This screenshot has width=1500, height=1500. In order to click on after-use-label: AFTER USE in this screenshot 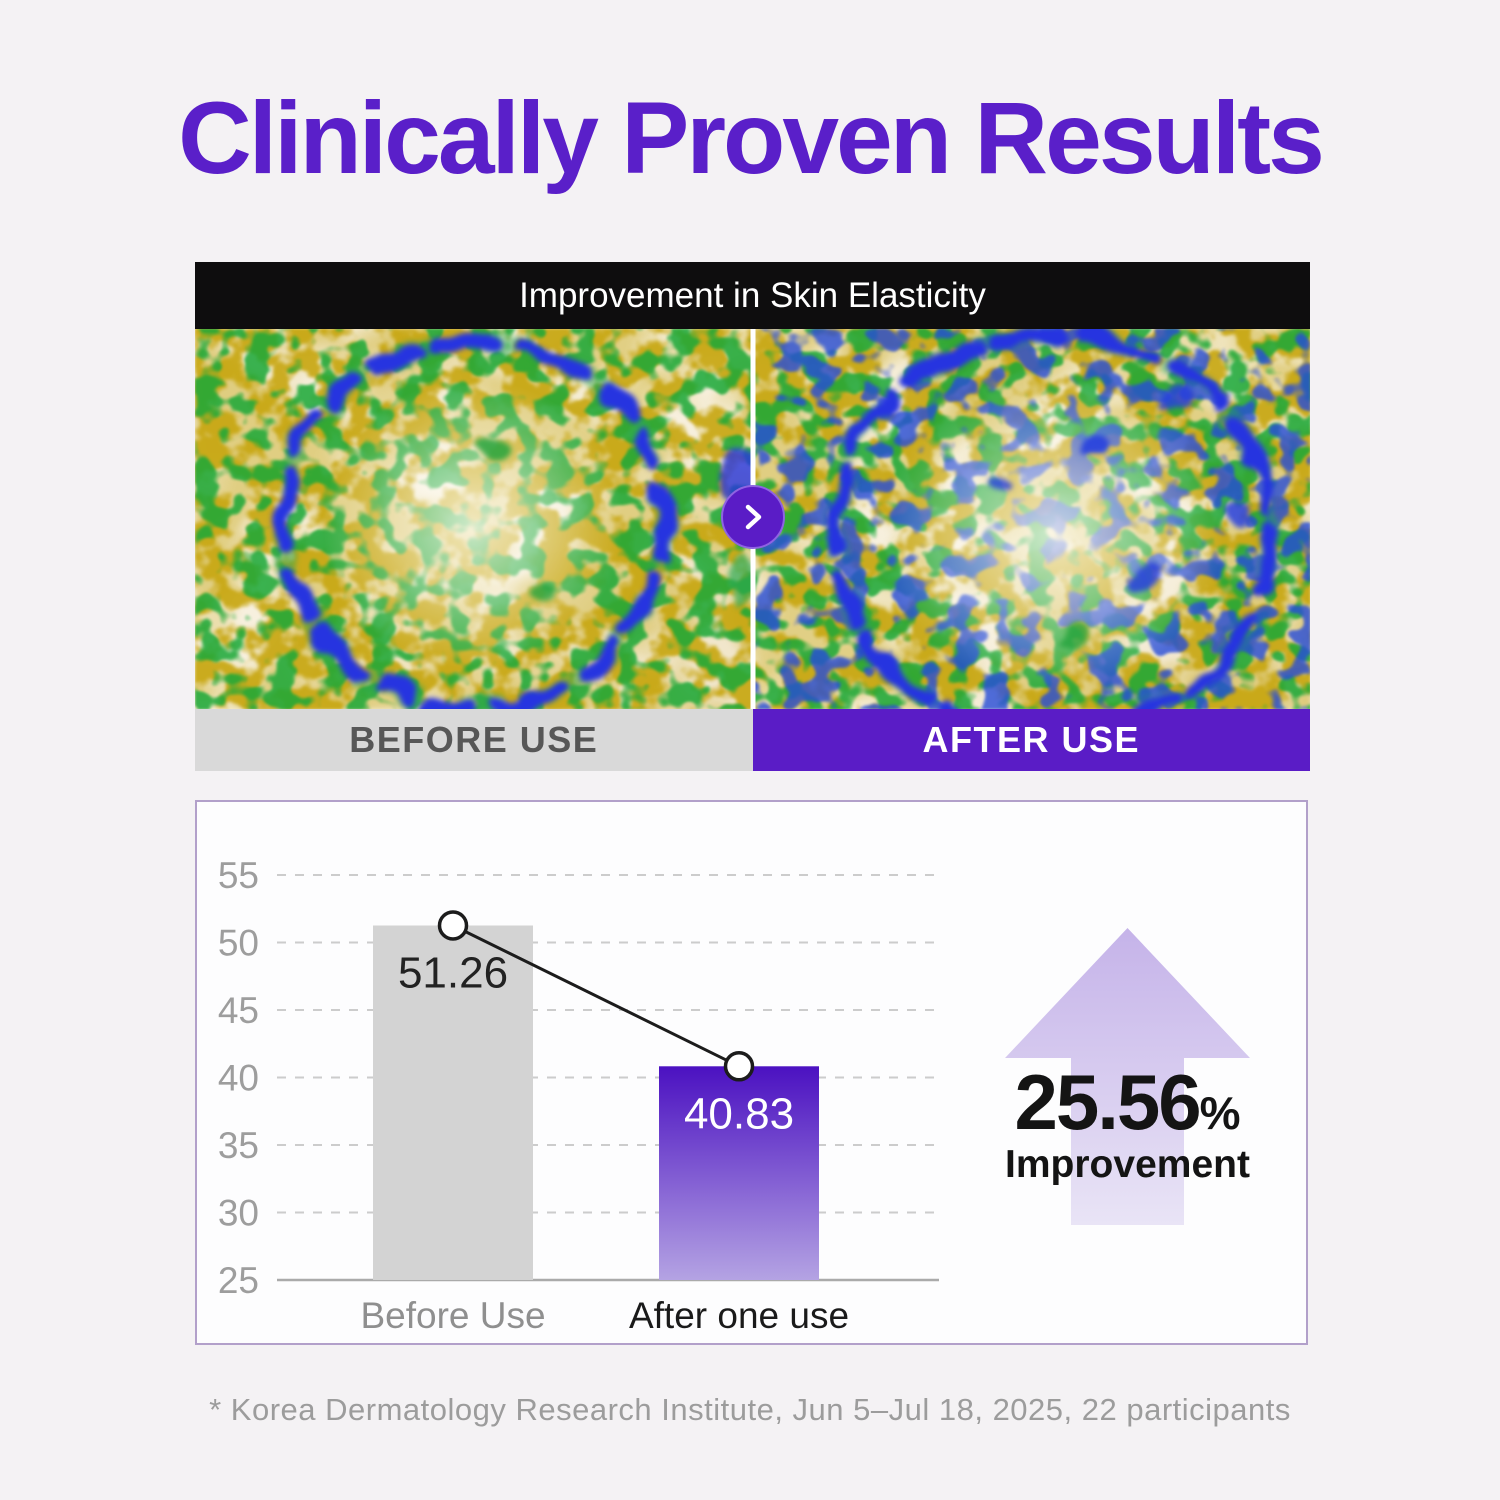, I will do `click(1031, 740)`.